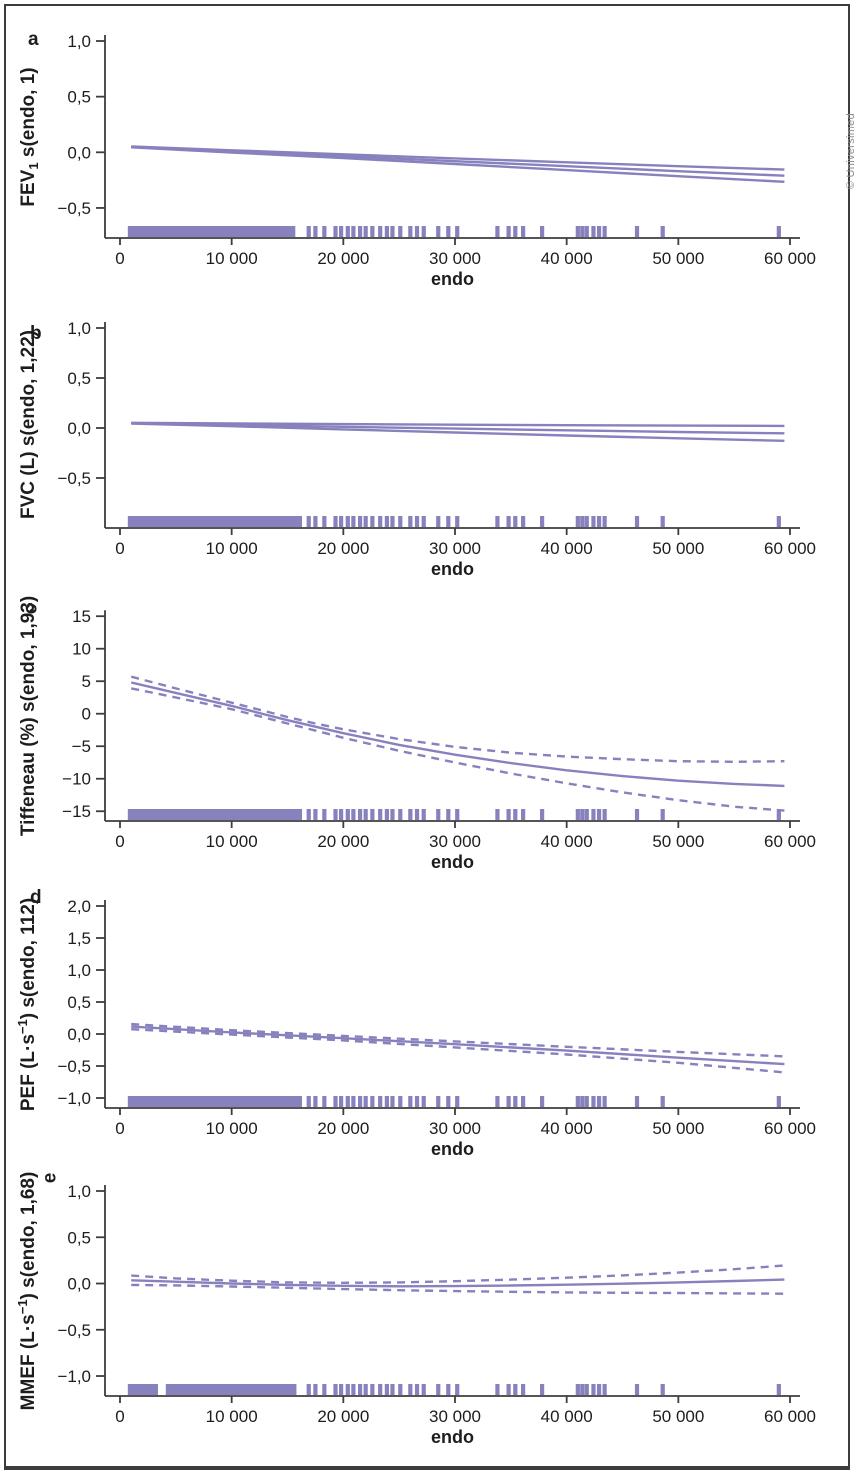 The image size is (854, 1474). What do you see at coordinates (86, 714) in the screenshot?
I see `y-tick-label: 0` at bounding box center [86, 714].